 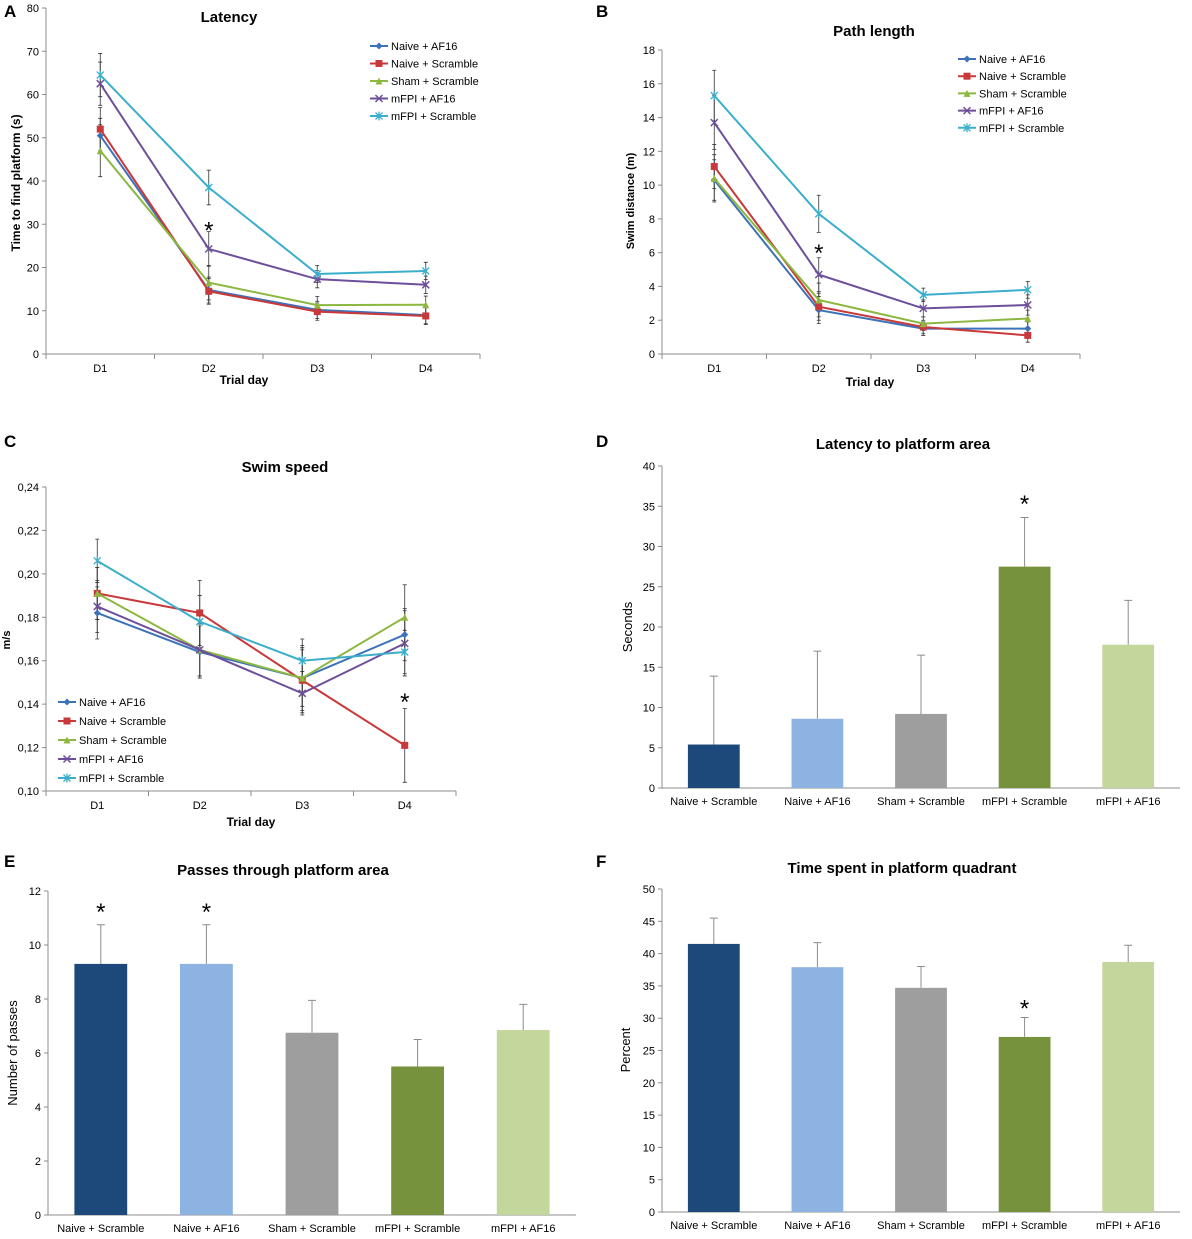 I want to click on y-tick-label: 0,16, so click(x=28, y=662).